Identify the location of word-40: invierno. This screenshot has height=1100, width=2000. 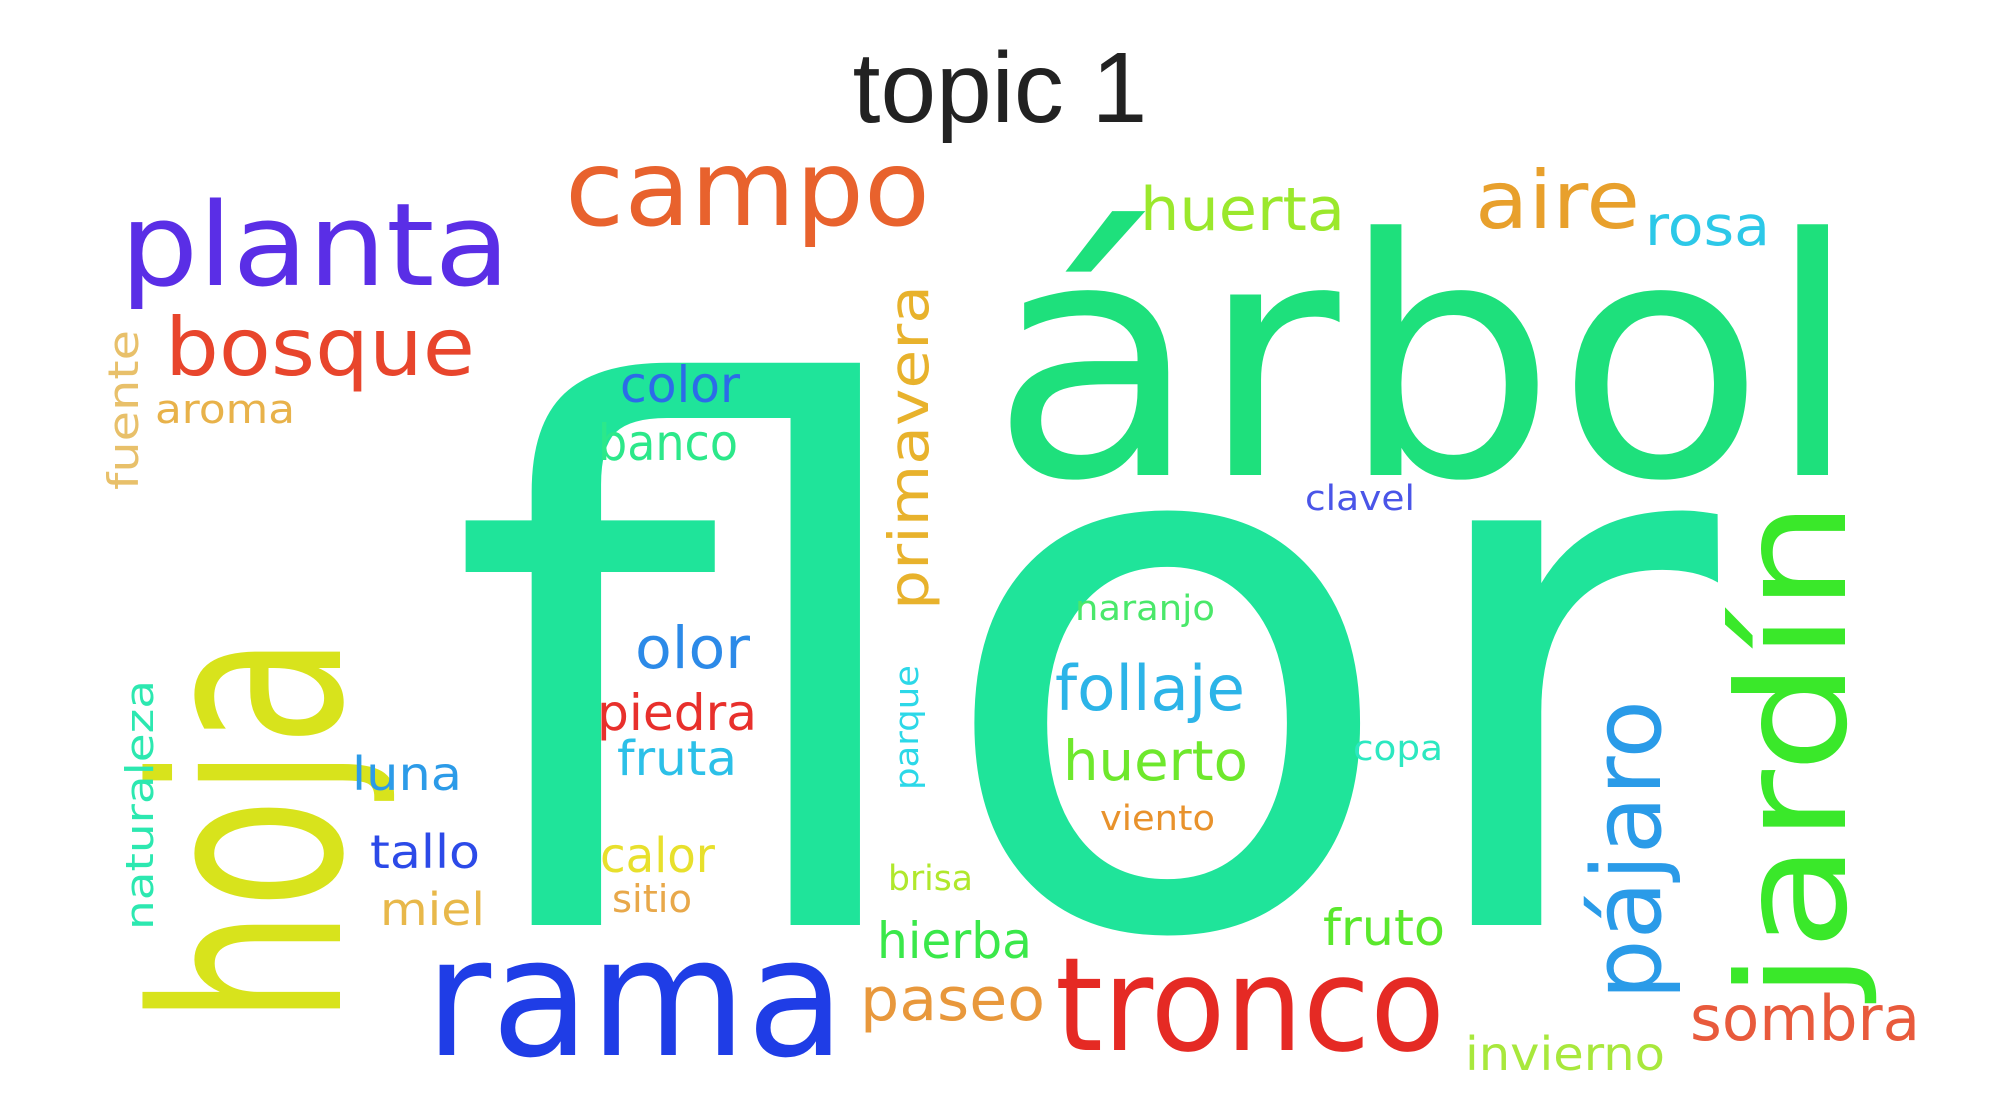
(1565, 1054).